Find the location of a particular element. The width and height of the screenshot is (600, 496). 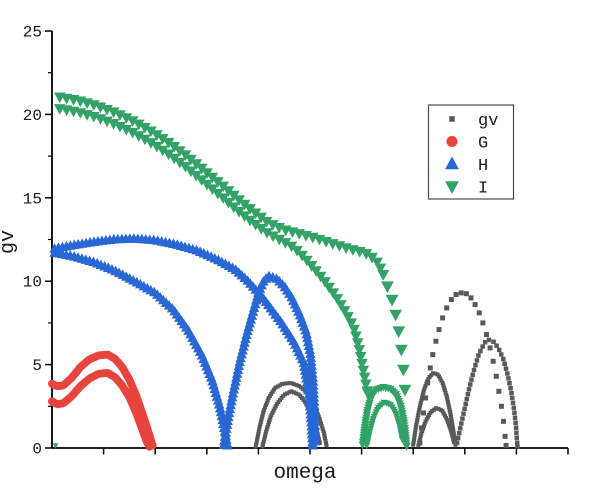

series-G-band-lower is located at coordinates (101, 410).